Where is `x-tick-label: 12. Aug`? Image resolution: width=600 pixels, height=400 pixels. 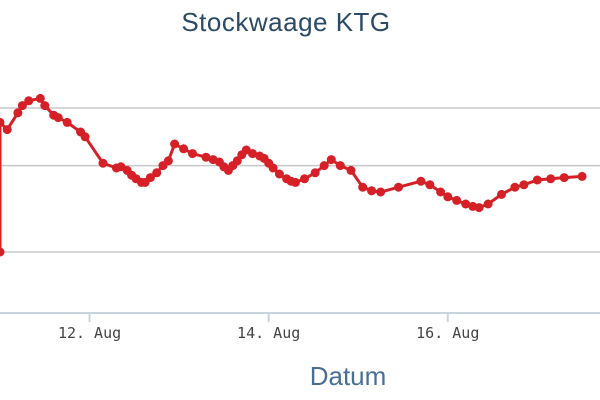 x-tick-label: 12. Aug is located at coordinates (89, 333).